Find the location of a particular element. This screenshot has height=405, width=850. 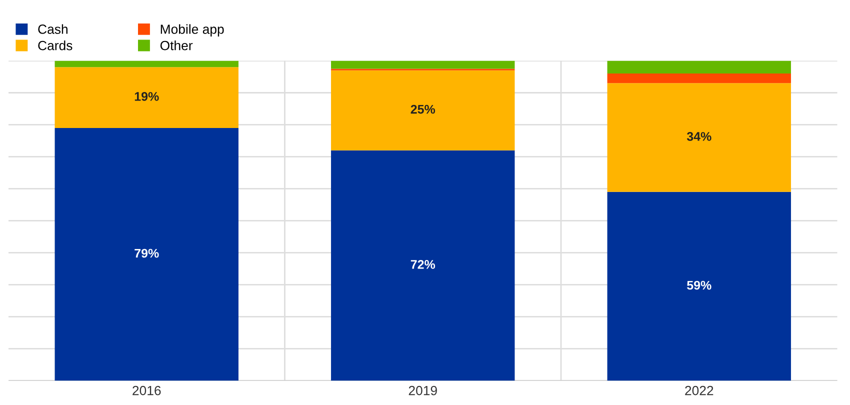

data-label: 25% is located at coordinates (423, 109).